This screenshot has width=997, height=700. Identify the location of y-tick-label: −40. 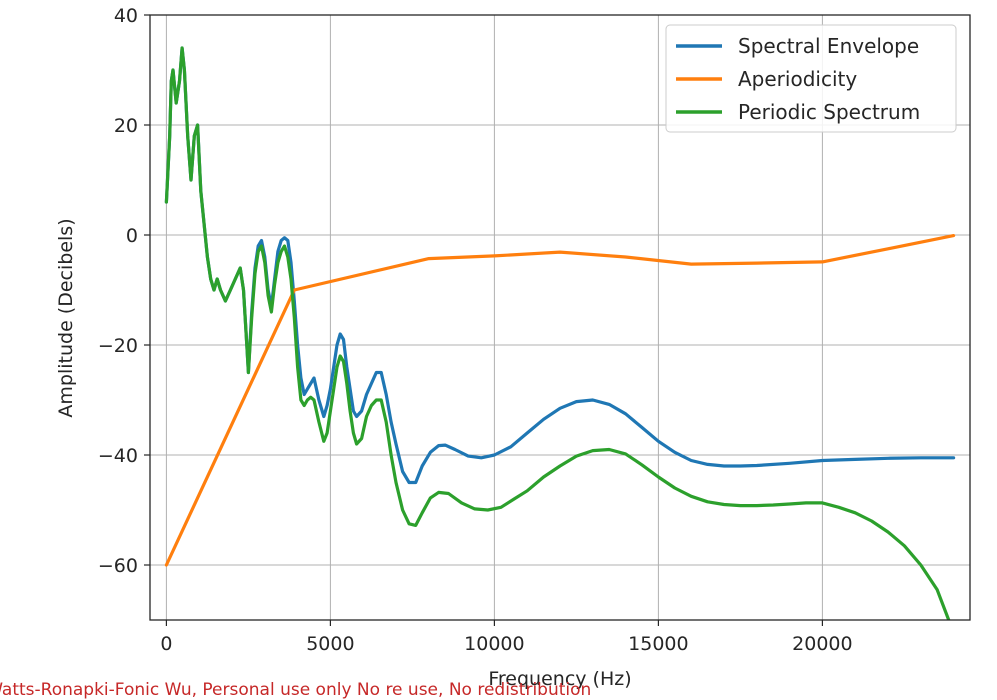
(118, 456).